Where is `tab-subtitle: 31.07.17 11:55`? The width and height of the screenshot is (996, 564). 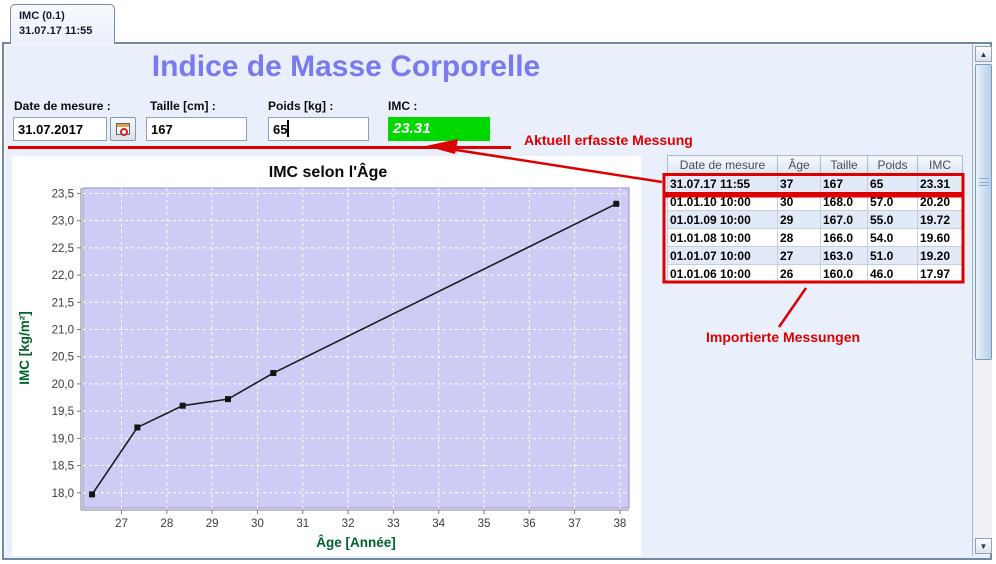 tab-subtitle: 31.07.17 11:55 is located at coordinates (56, 31).